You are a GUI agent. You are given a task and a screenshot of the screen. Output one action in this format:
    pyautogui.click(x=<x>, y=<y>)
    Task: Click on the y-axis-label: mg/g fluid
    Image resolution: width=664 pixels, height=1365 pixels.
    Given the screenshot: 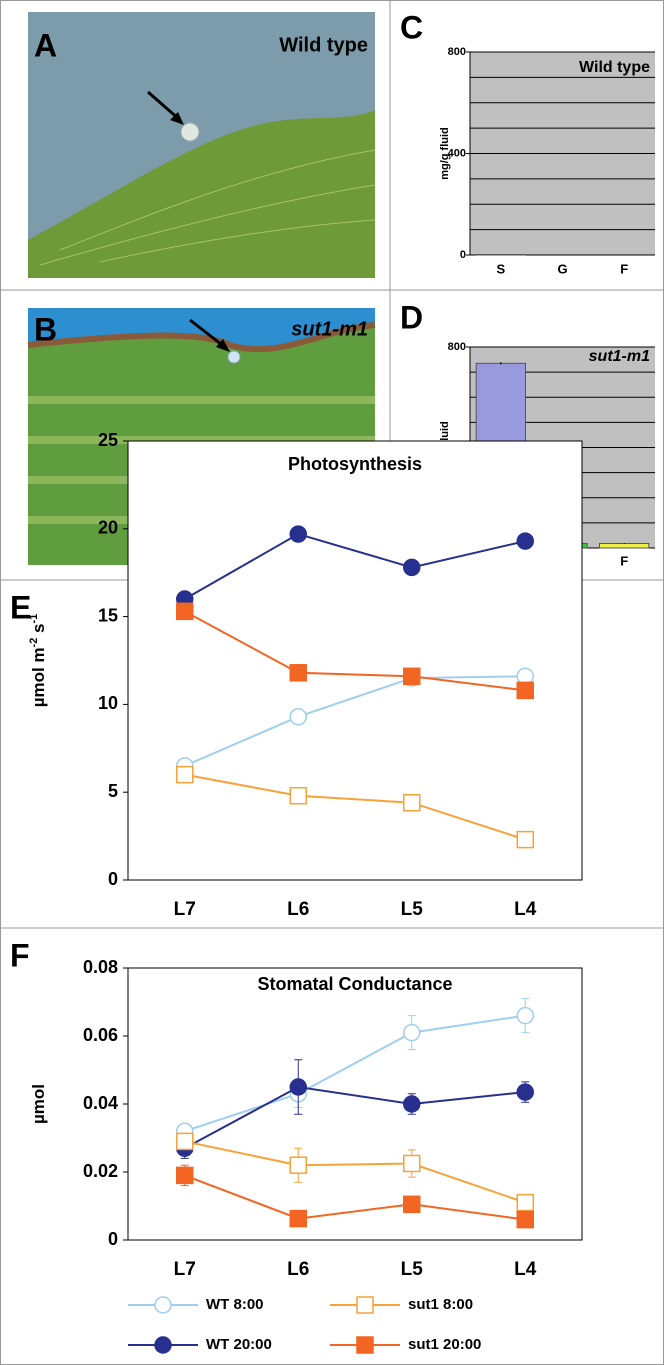 What is the action you would take?
    pyautogui.click(x=445, y=153)
    